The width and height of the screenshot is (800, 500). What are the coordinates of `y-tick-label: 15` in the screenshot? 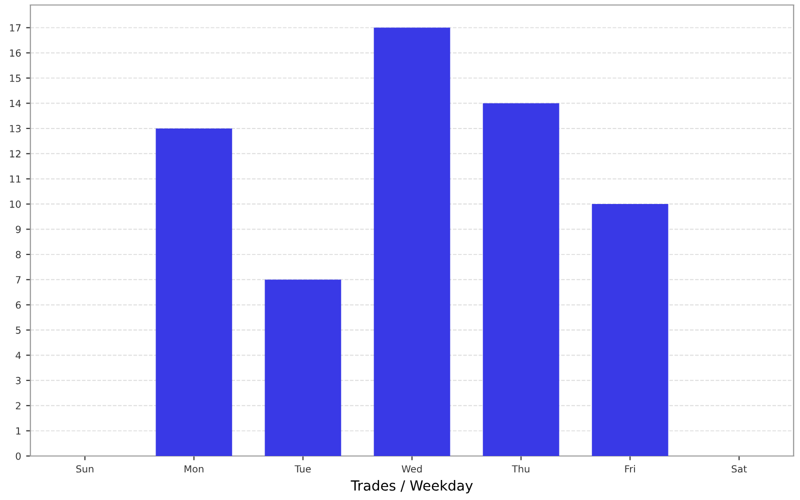 It's located at (15, 78).